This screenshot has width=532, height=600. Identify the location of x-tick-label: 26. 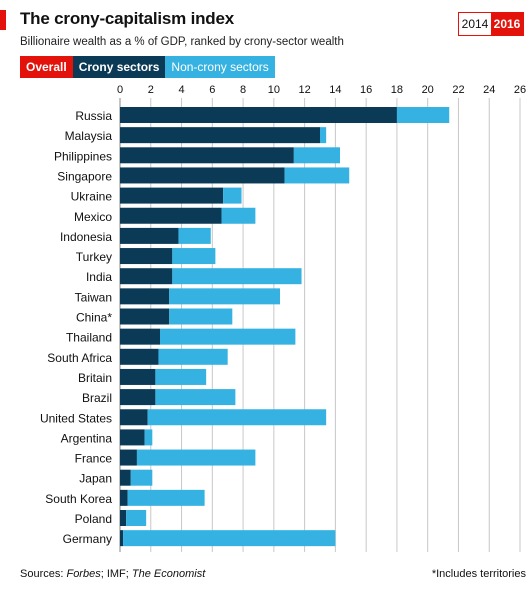
(520, 90).